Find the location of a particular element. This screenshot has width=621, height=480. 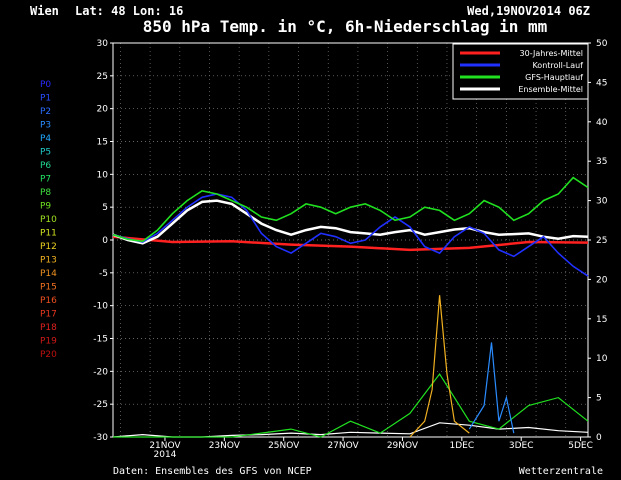

member-label: P3 is located at coordinates (45, 126).